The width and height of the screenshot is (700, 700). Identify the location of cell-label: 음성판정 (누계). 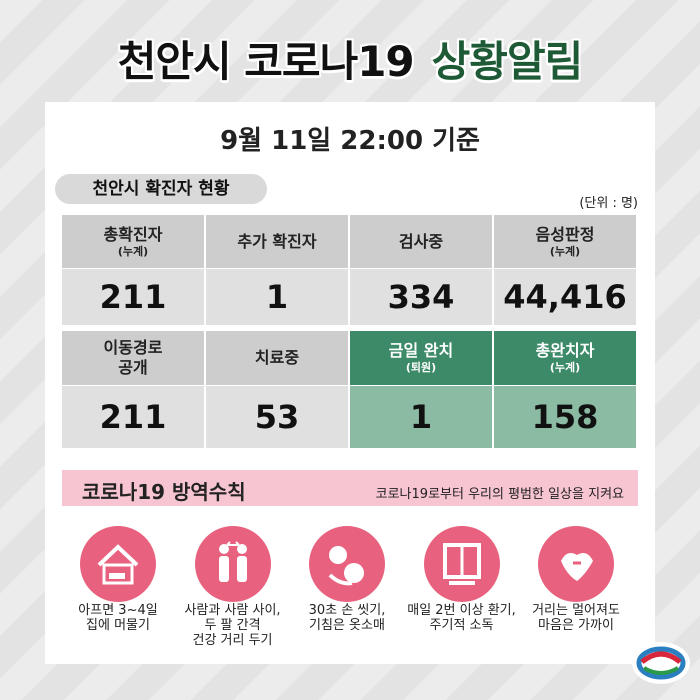
(565, 241).